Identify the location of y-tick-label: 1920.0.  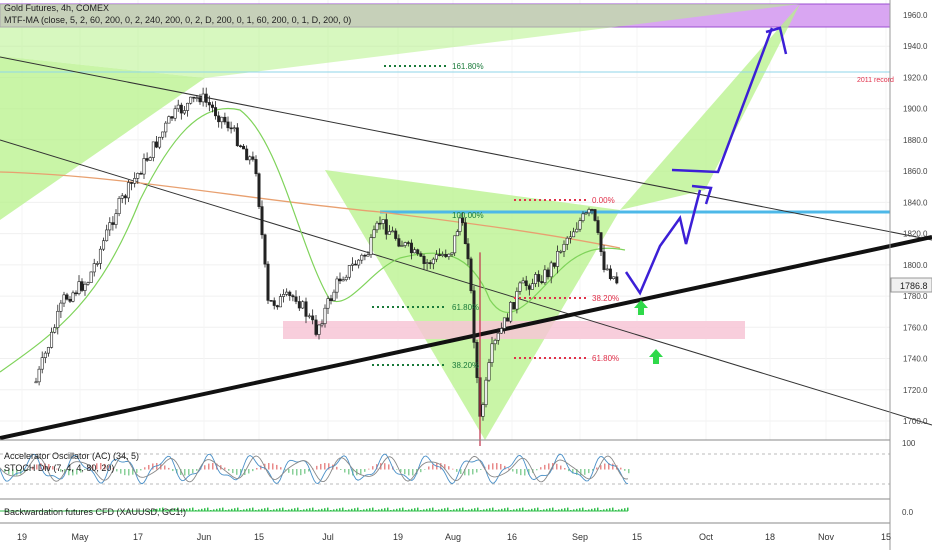
(915, 77).